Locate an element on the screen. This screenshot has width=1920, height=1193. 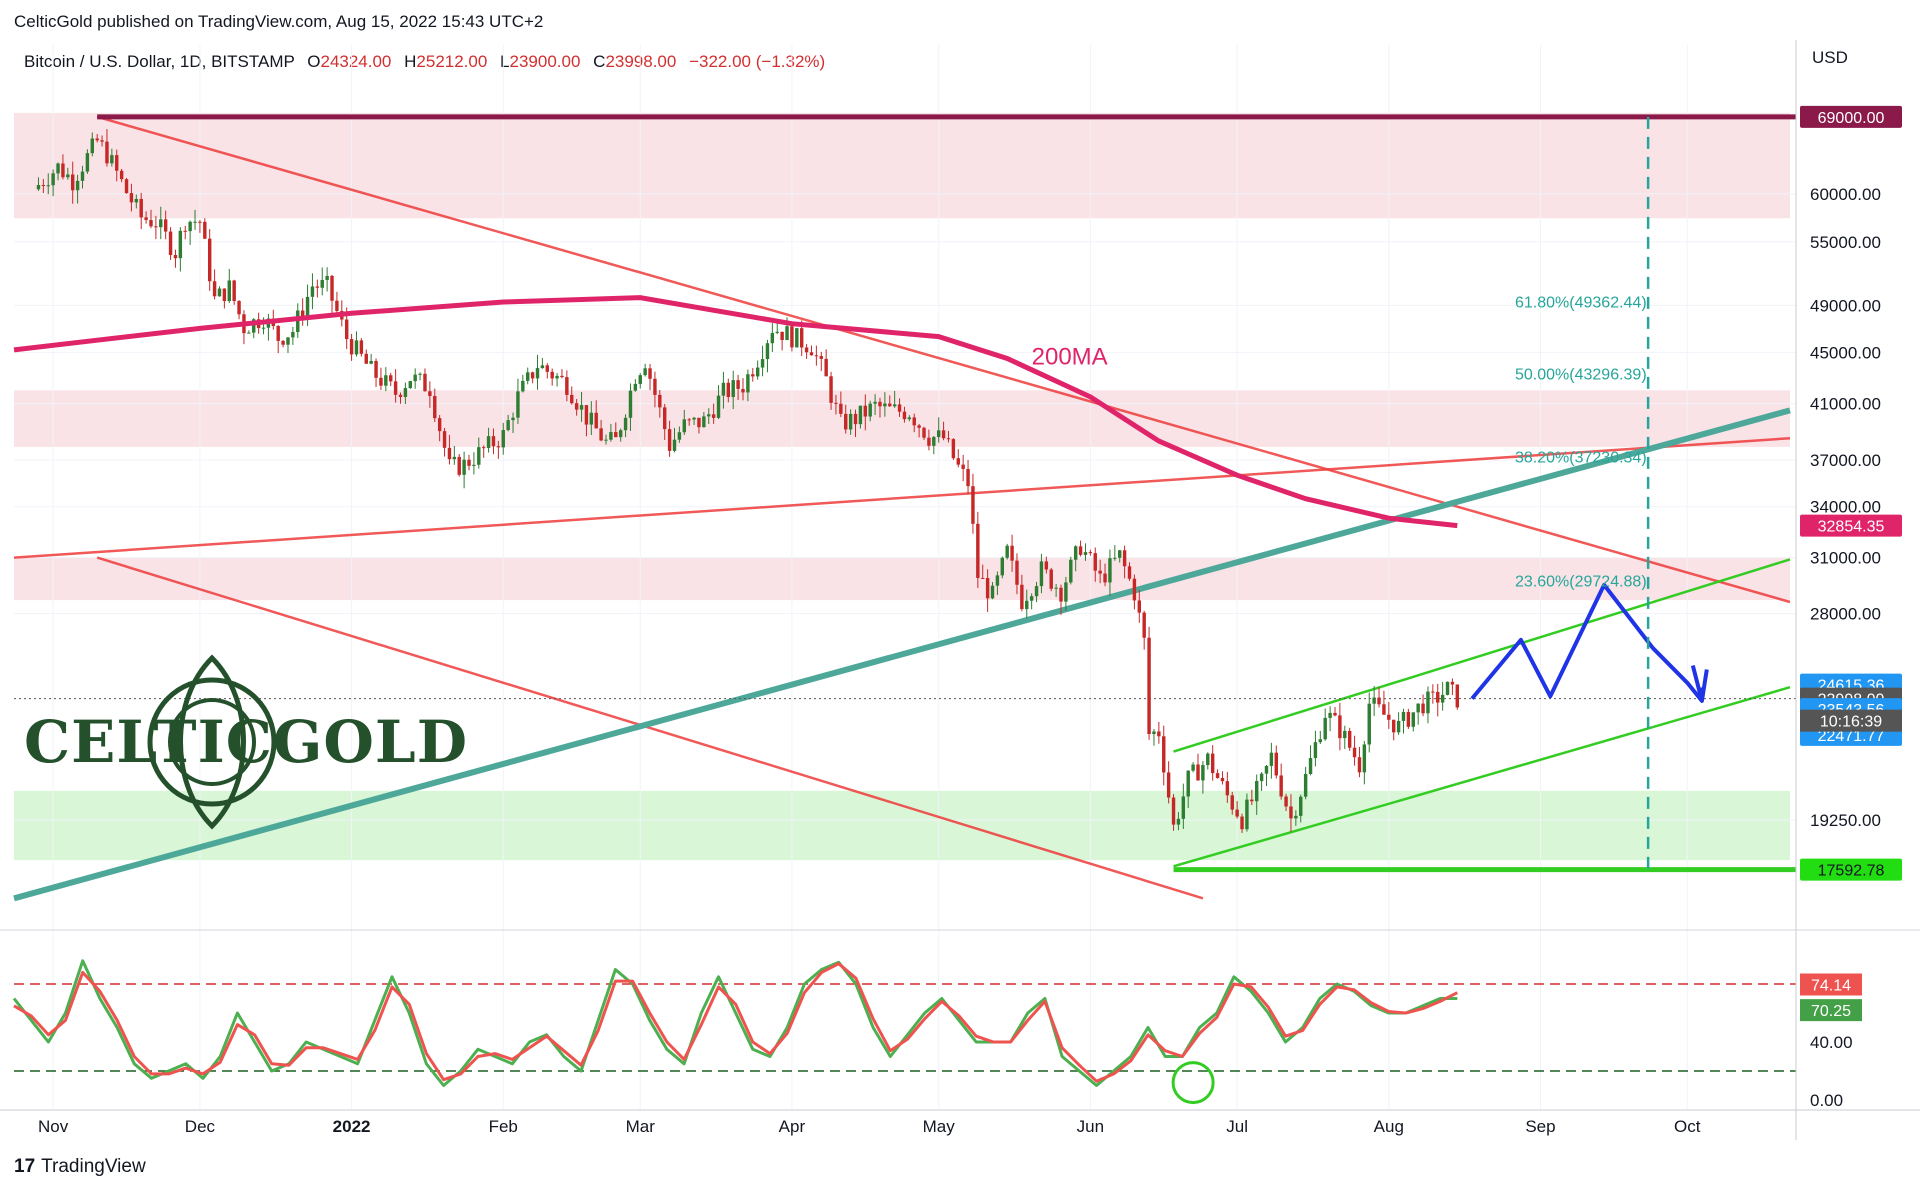
low-value: 23900.00 is located at coordinates (545, 61).